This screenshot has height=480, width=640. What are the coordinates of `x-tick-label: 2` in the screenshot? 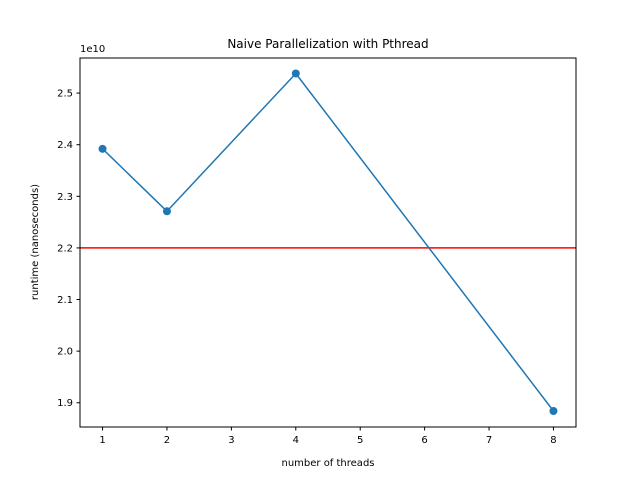 It's located at (167, 440).